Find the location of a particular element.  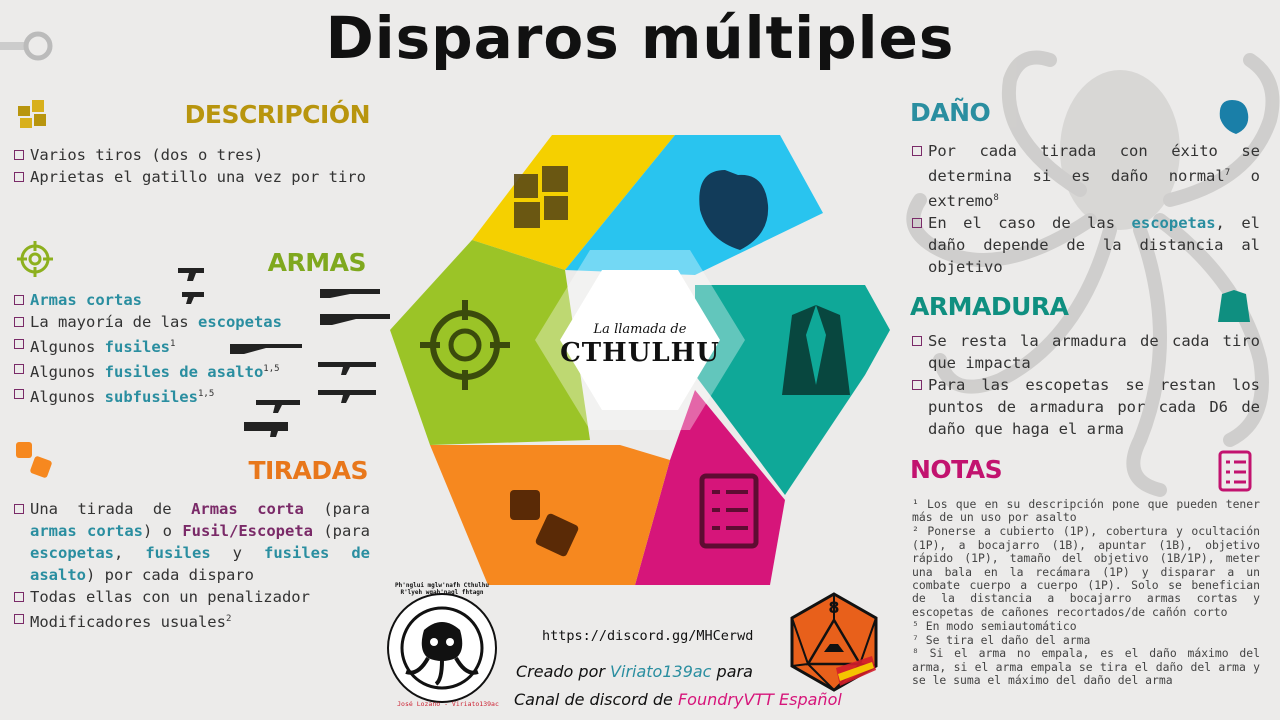

suit-icon is located at coordinates (1234, 306).